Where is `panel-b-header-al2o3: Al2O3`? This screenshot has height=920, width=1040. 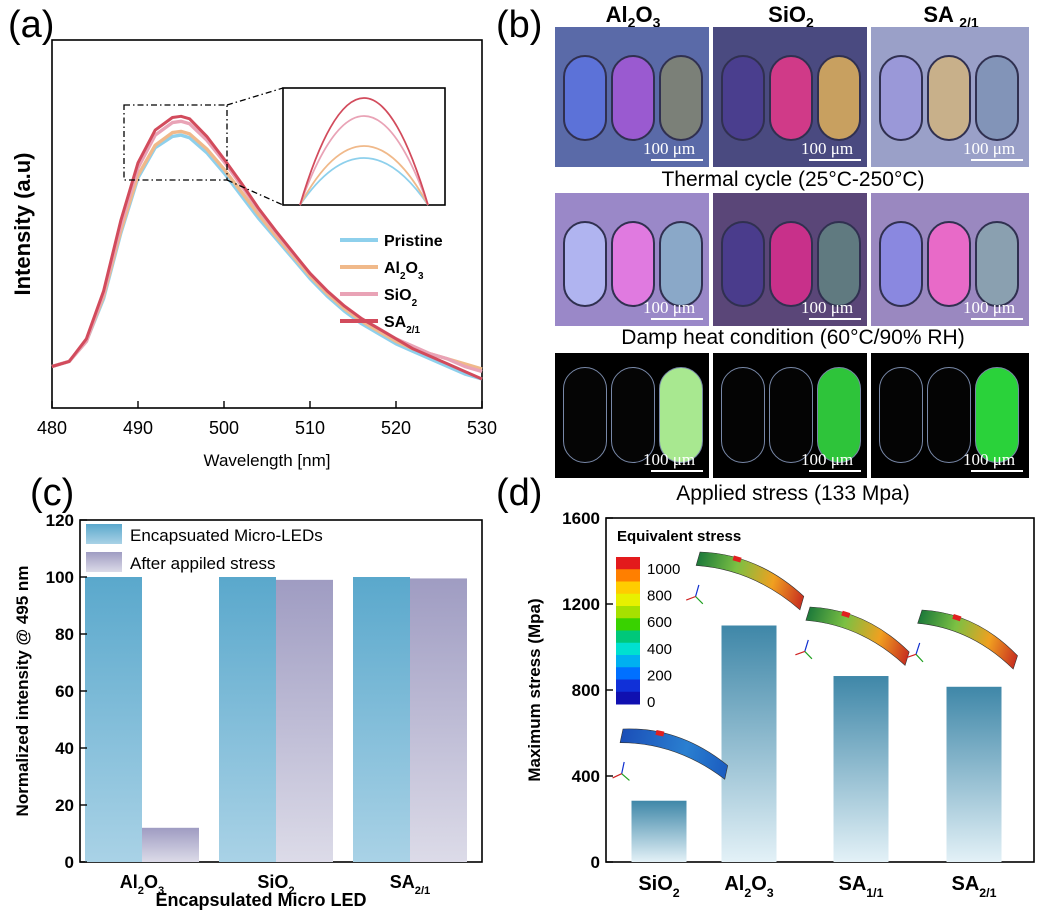 panel-b-header-al2o3: Al2O3 is located at coordinates (633, 16).